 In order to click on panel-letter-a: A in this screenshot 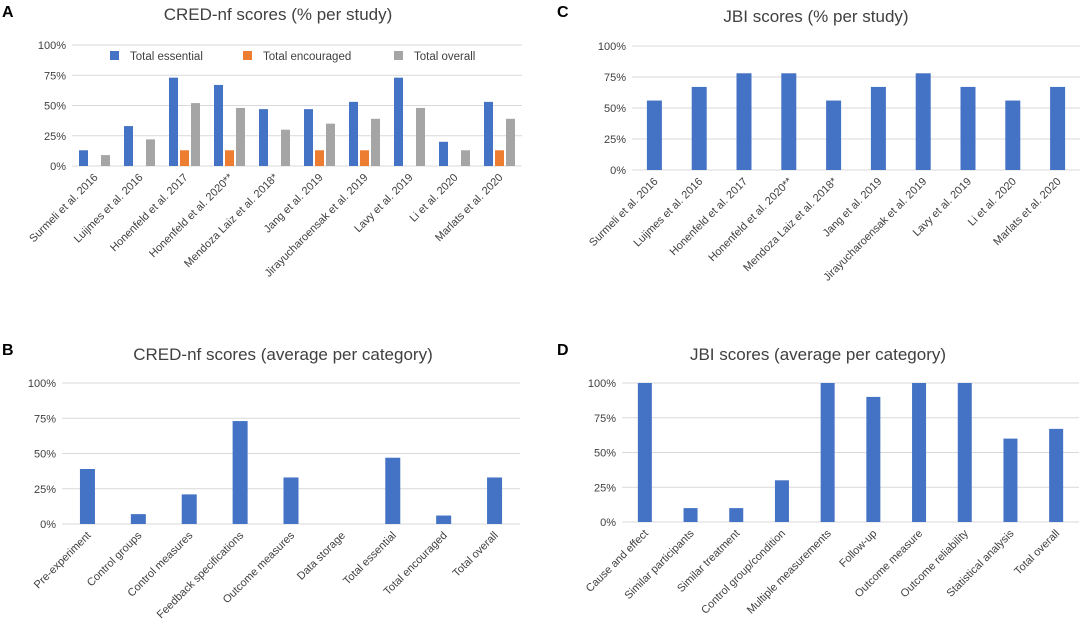, I will do `click(8, 12)`.